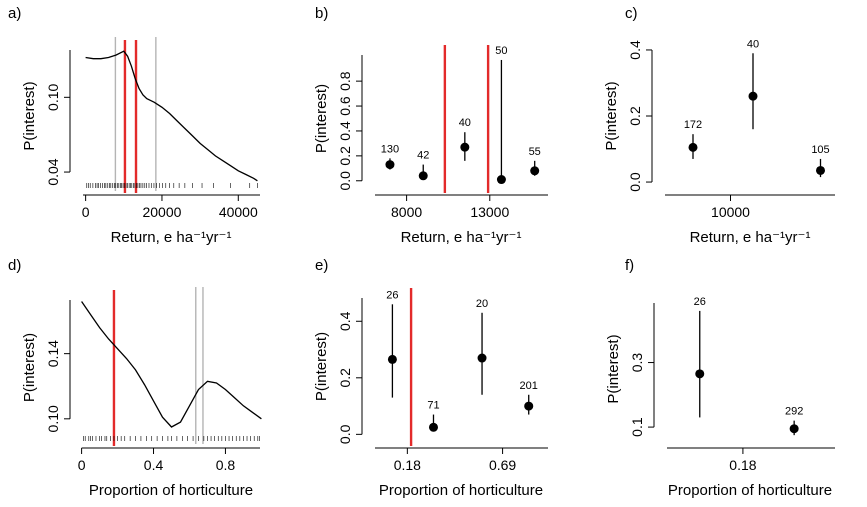  What do you see at coordinates (345, 106) in the screenshot?
I see `panel-2-y-tick-label: 0.6` at bounding box center [345, 106].